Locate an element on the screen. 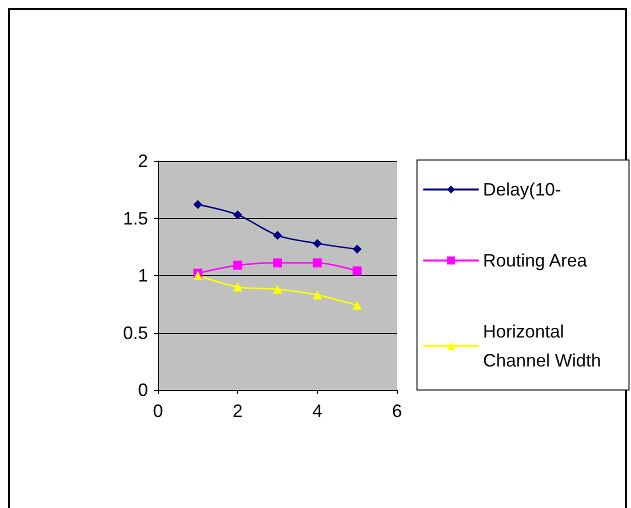 This screenshot has width=631, height=508. x-tick-label: 6 is located at coordinates (397, 411).